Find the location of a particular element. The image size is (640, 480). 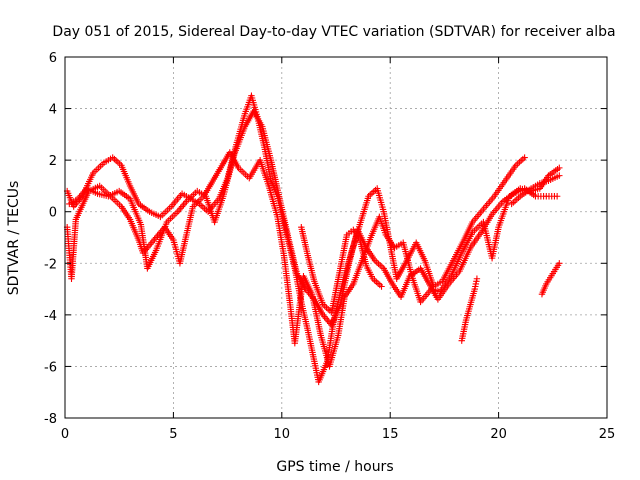

x-axis-label: GPS time / hours is located at coordinates (334, 467).